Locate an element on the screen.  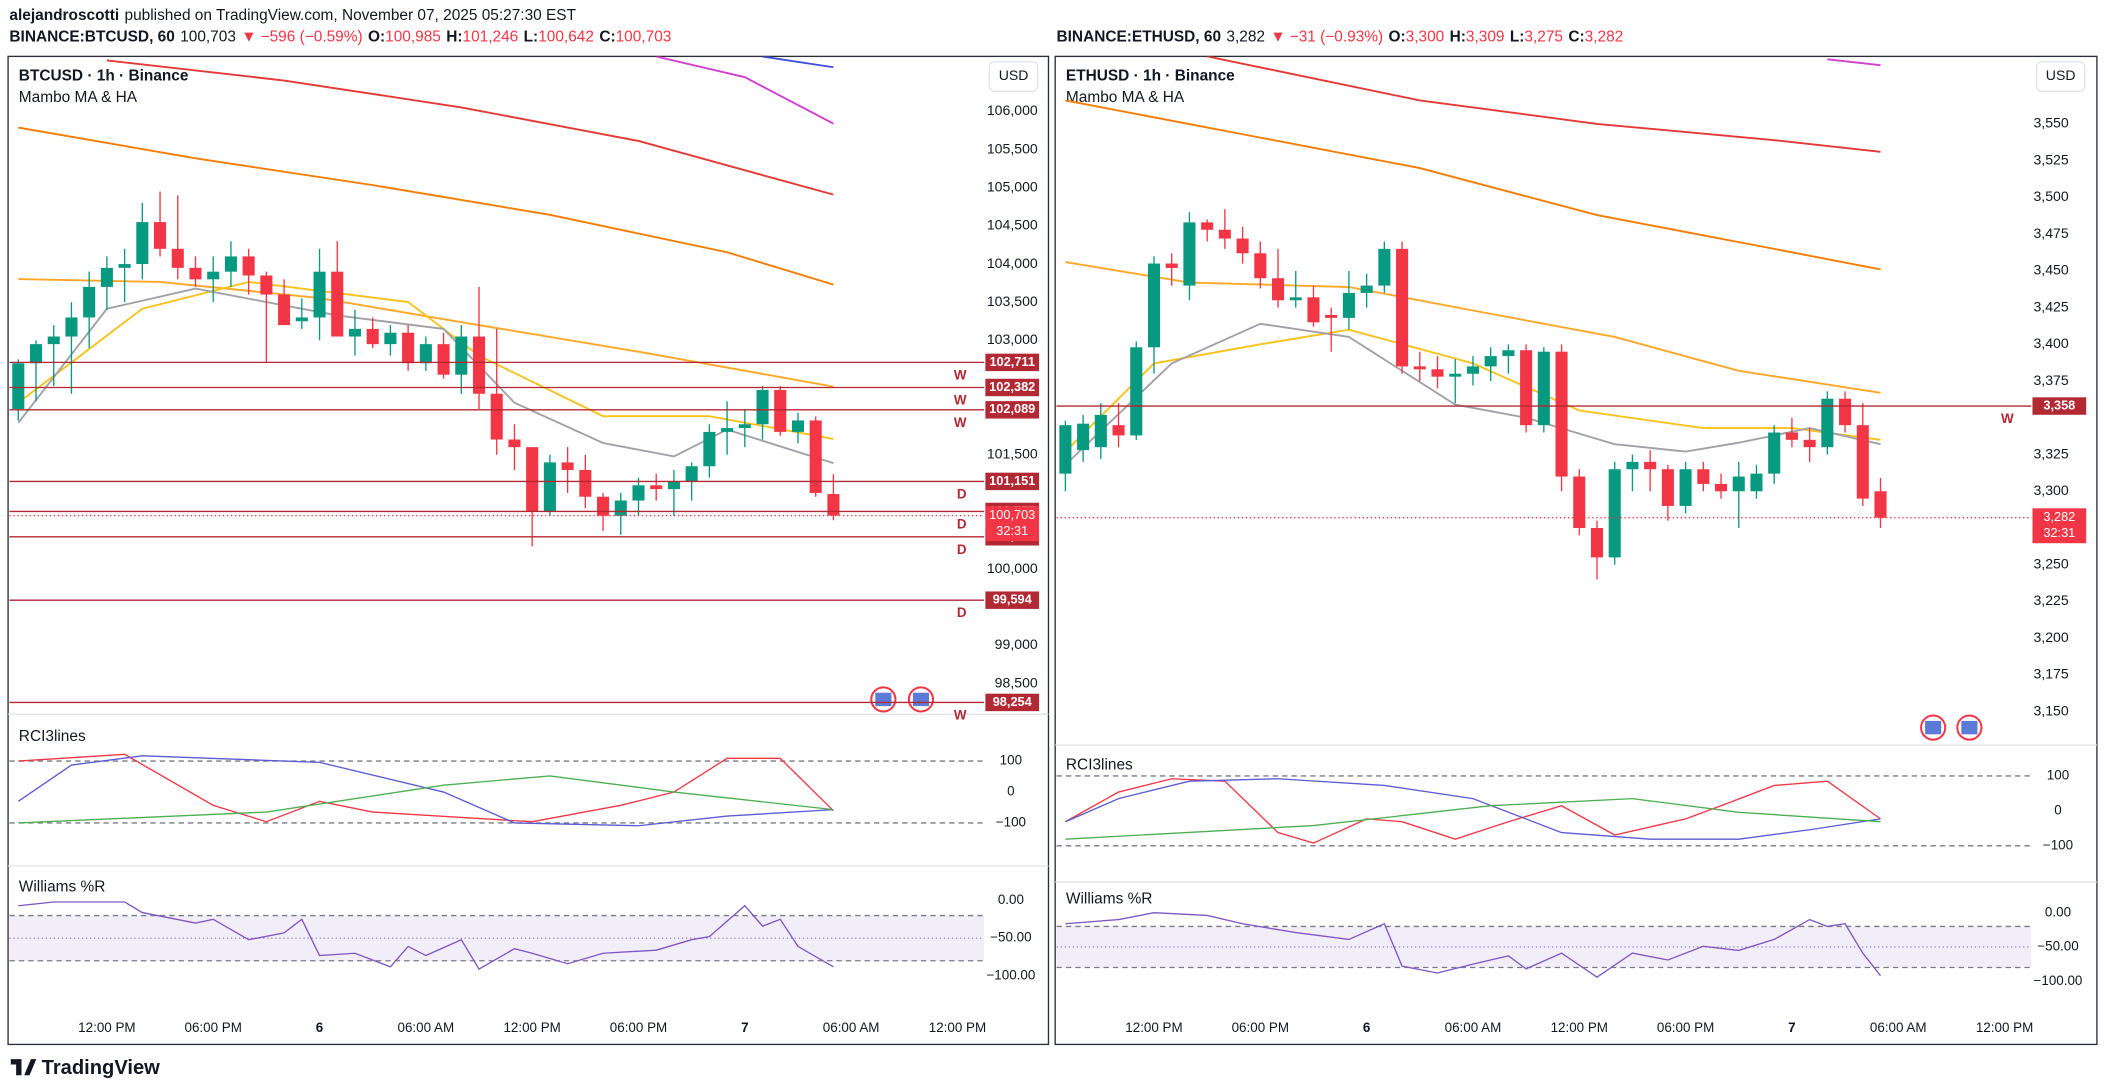
indicator-tick-label: −100.00 is located at coordinates (2058, 980).